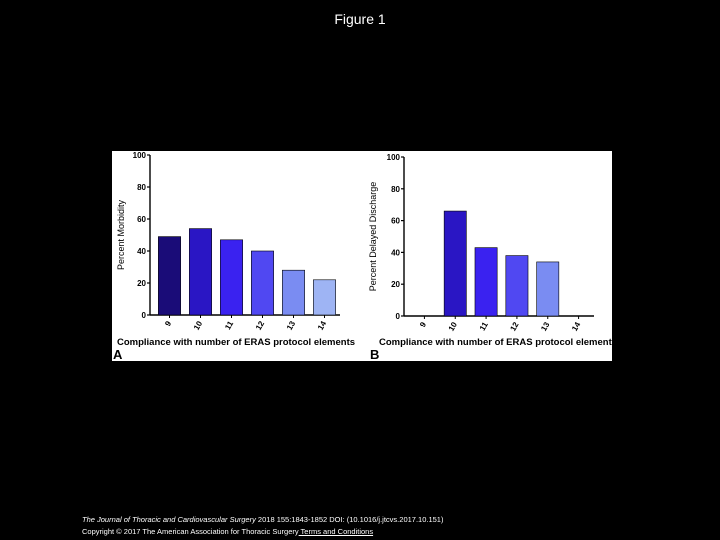 This screenshot has width=720, height=540. Describe the element at coordinates (168, 323) in the screenshot. I see `panel-a-x-tick-label: 9` at that location.